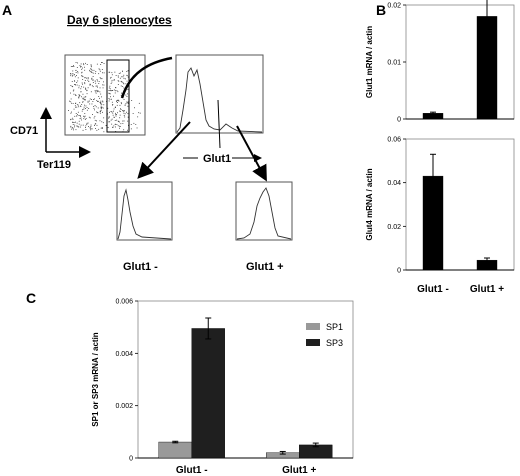  I want to click on legend-label-sp1: SP1, so click(334, 327).